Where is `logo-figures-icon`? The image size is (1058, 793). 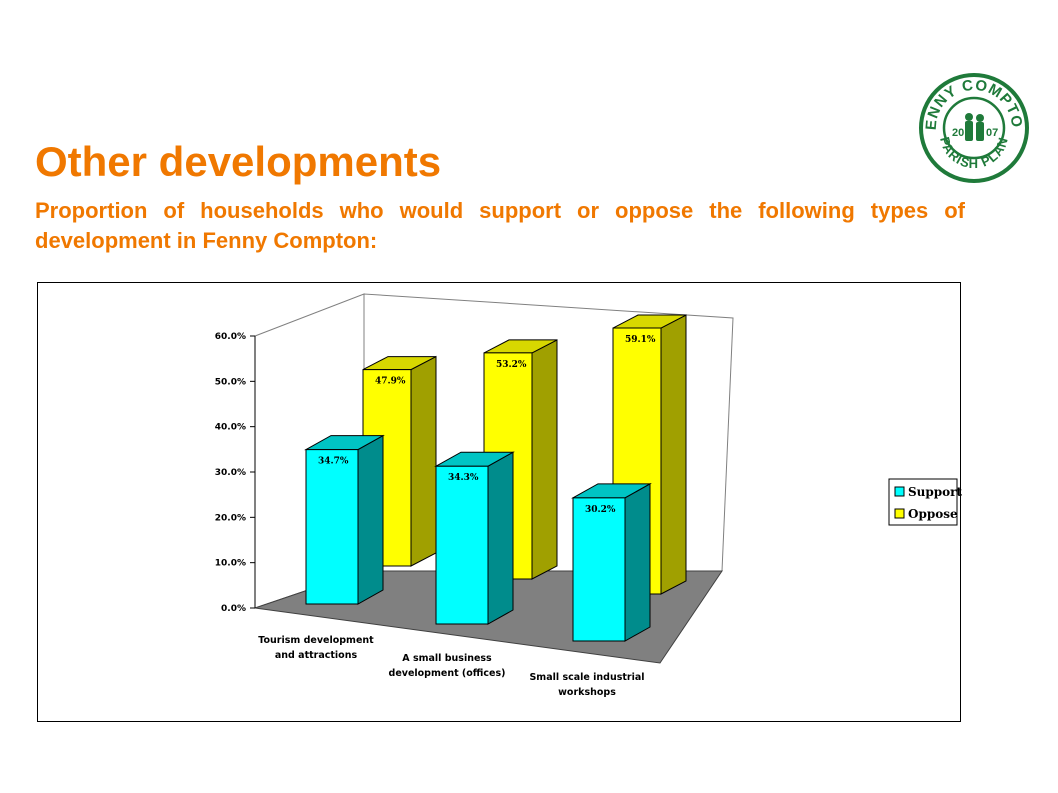
logo-figures-icon is located at coordinates (974, 127).